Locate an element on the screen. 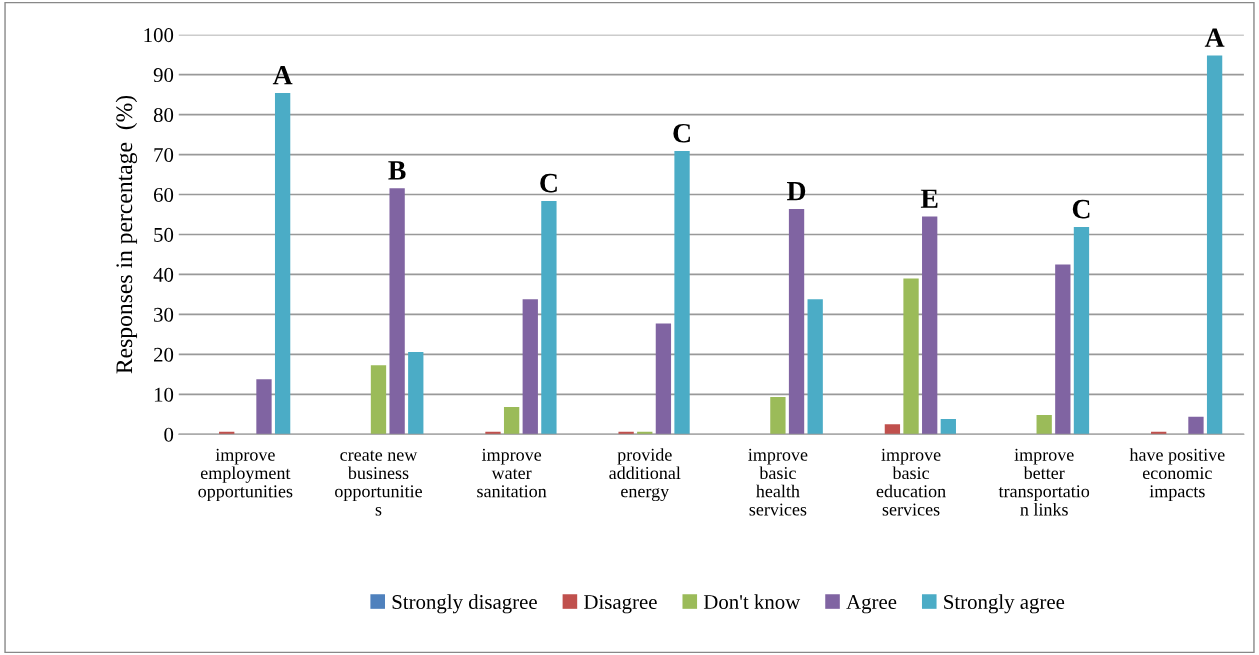 Image resolution: width=1259 pixels, height=655 pixels. annotation: E is located at coordinates (929, 198).